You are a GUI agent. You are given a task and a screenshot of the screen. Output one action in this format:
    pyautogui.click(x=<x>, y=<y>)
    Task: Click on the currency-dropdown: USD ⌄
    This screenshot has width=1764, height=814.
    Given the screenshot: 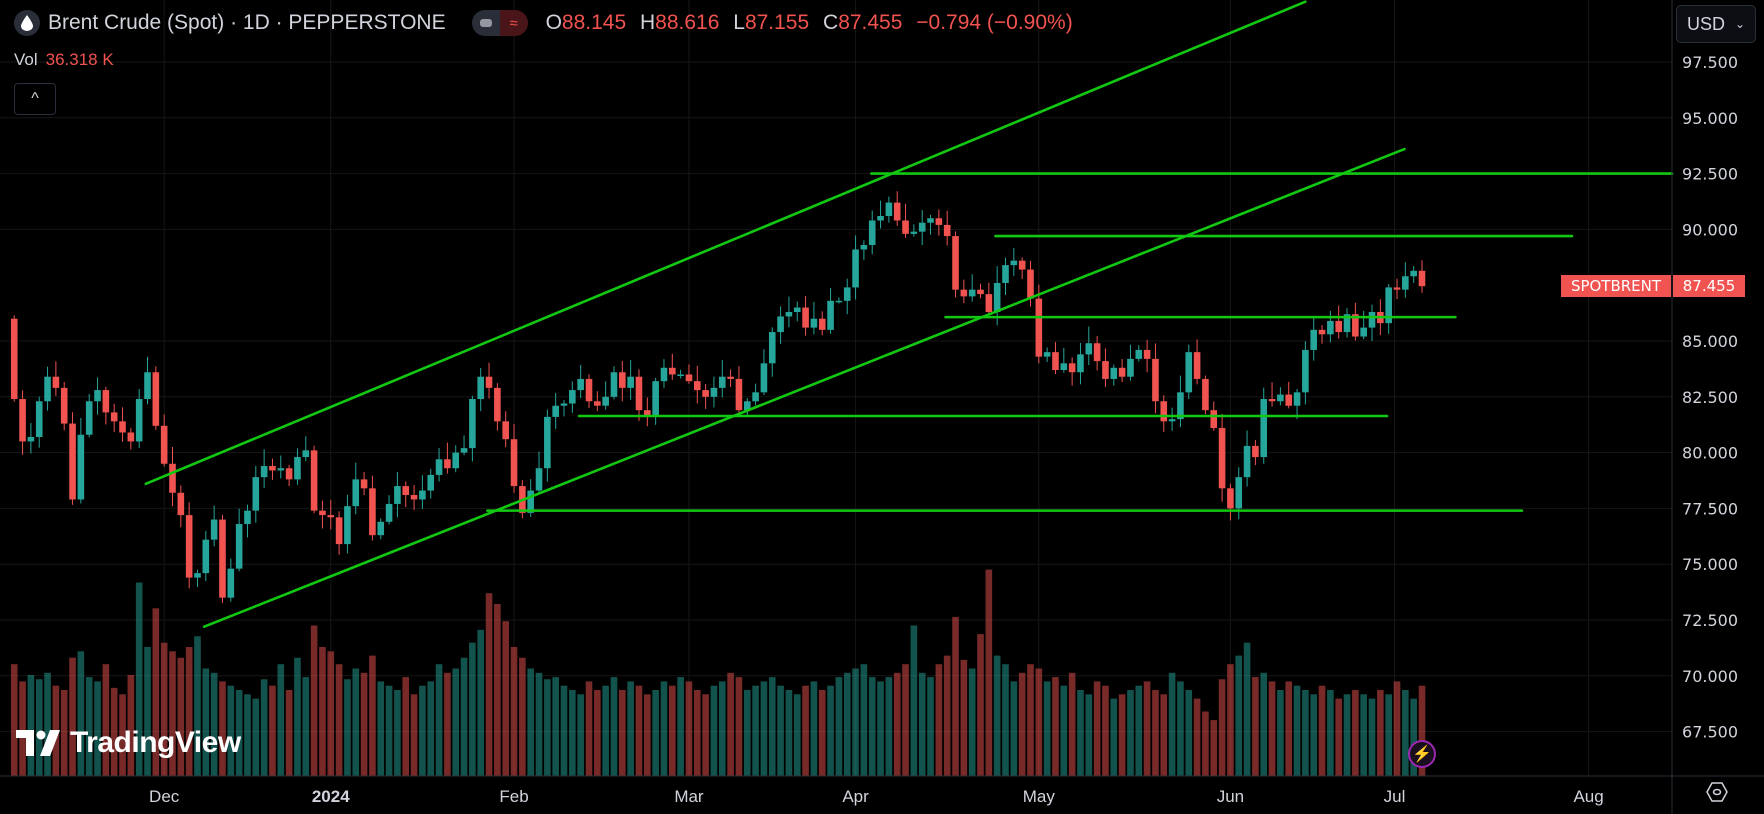 What is the action you would take?
    pyautogui.click(x=1716, y=24)
    